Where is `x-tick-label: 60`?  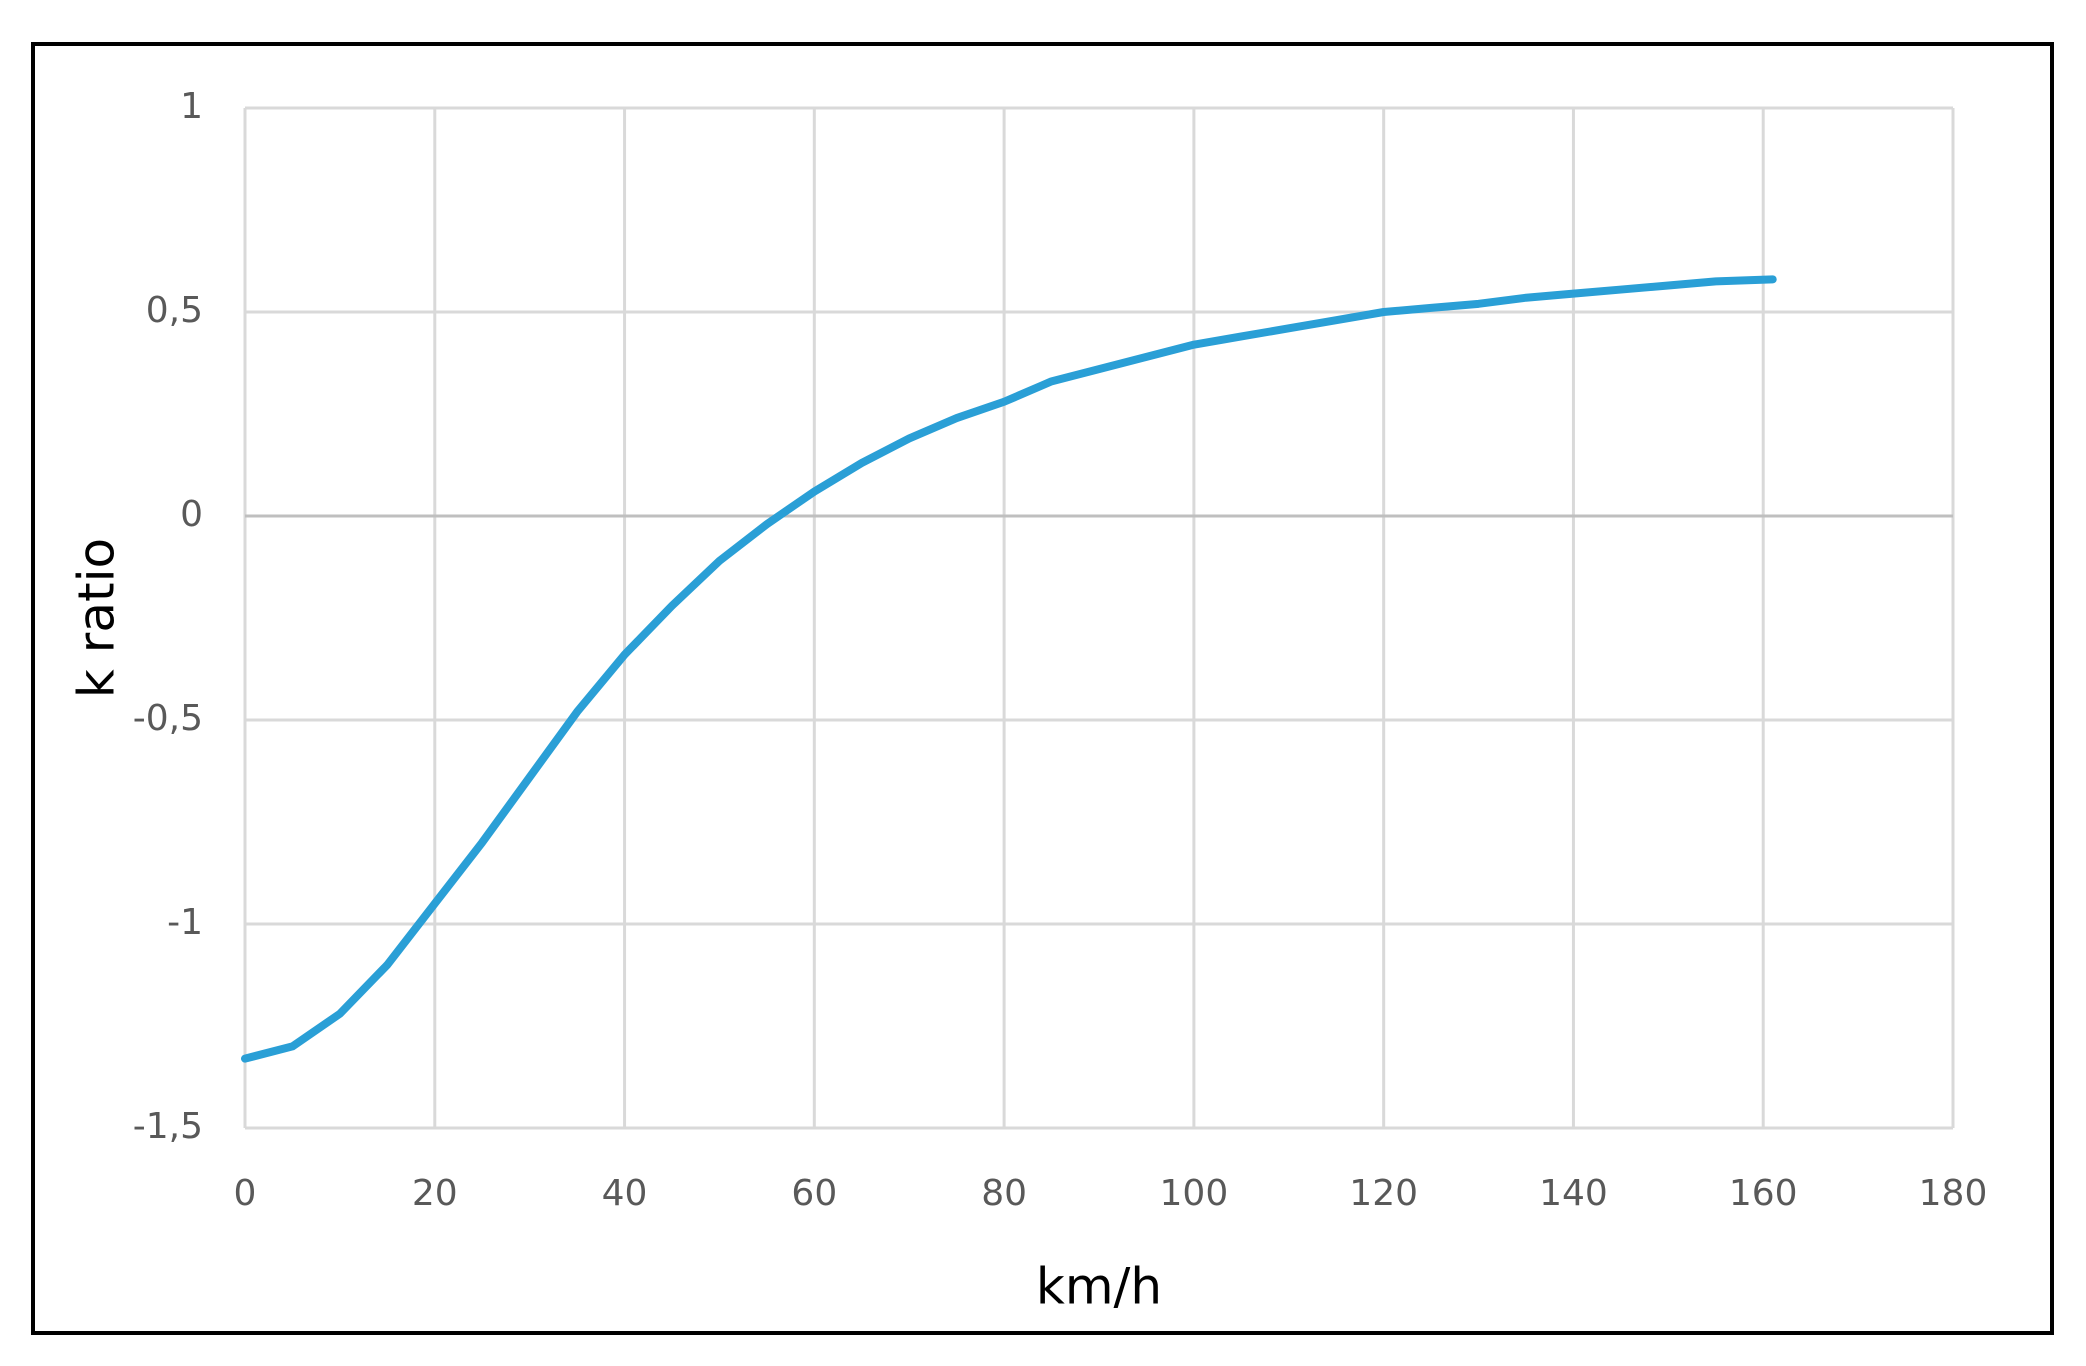
x-tick-label: 60 is located at coordinates (814, 1193).